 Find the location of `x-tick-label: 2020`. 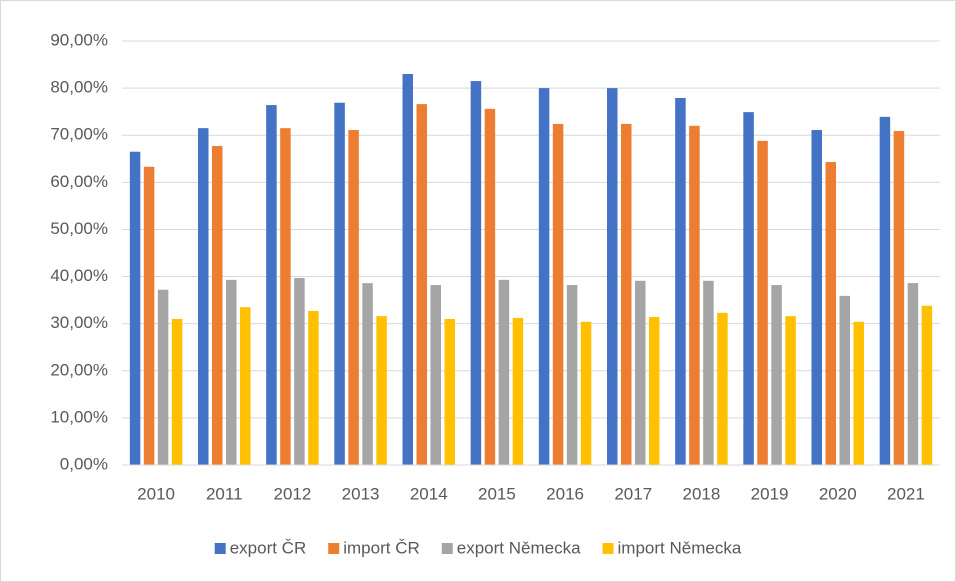

x-tick-label: 2020 is located at coordinates (838, 493).